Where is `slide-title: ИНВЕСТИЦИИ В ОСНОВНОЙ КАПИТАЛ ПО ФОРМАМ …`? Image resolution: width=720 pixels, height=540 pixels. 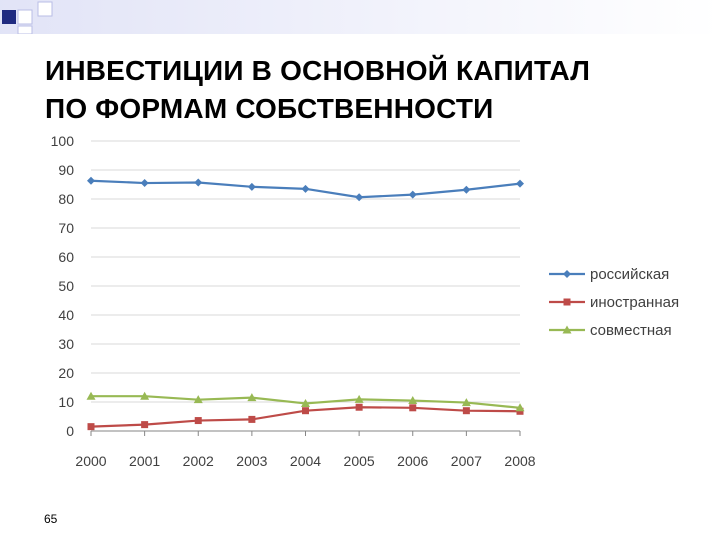 slide-title: ИНВЕСТИЦИИ В ОСНОВНОЙ КАПИТАЛ ПО ФОРМАМ … is located at coordinates (365, 90).